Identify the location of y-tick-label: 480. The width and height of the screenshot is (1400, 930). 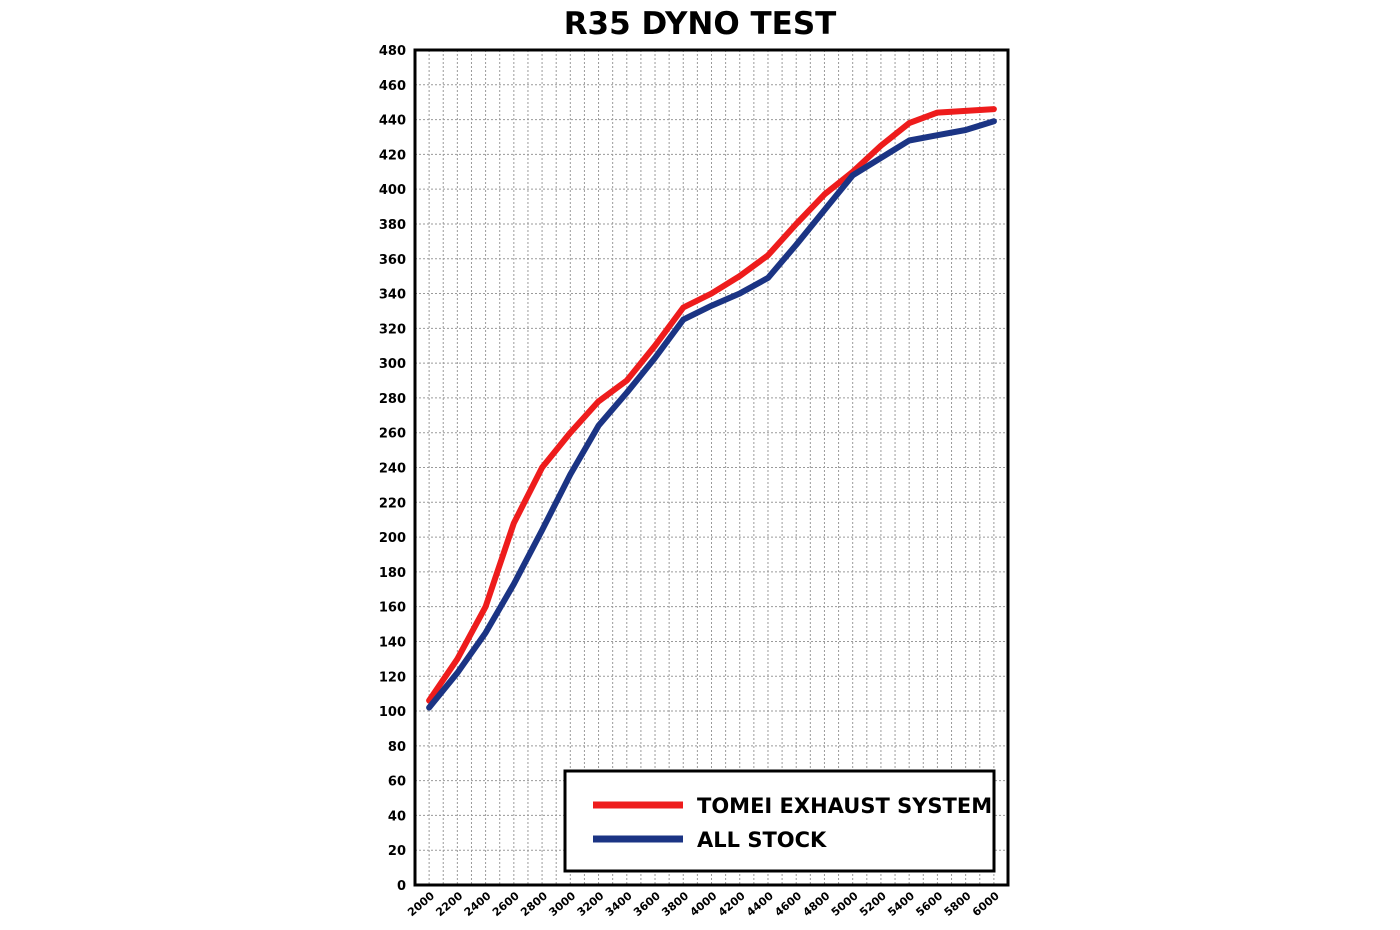
(392, 51).